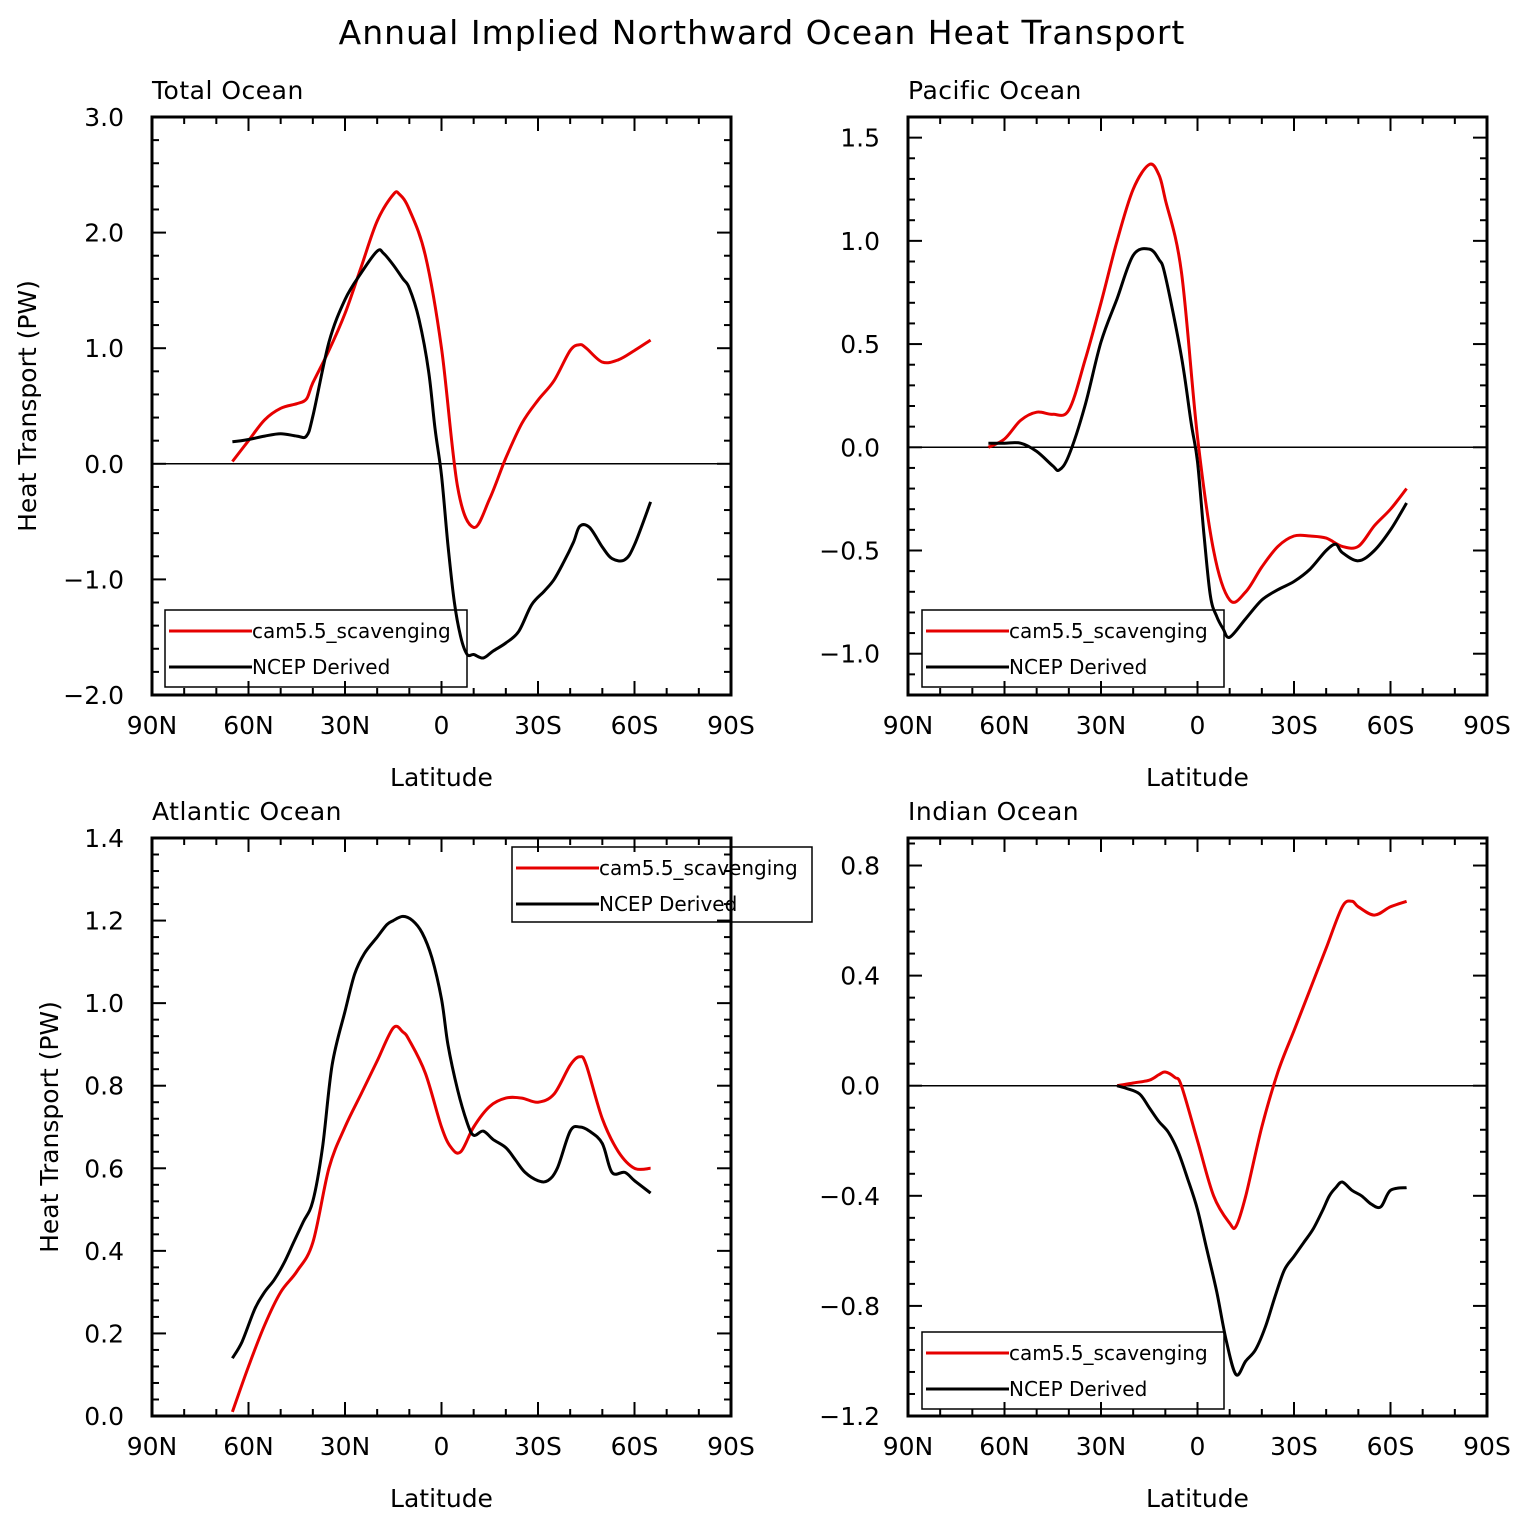 The height and width of the screenshot is (1527, 1524). What do you see at coordinates (93, 695) in the screenshot?
I see `y-tick-label: −2.0` at bounding box center [93, 695].